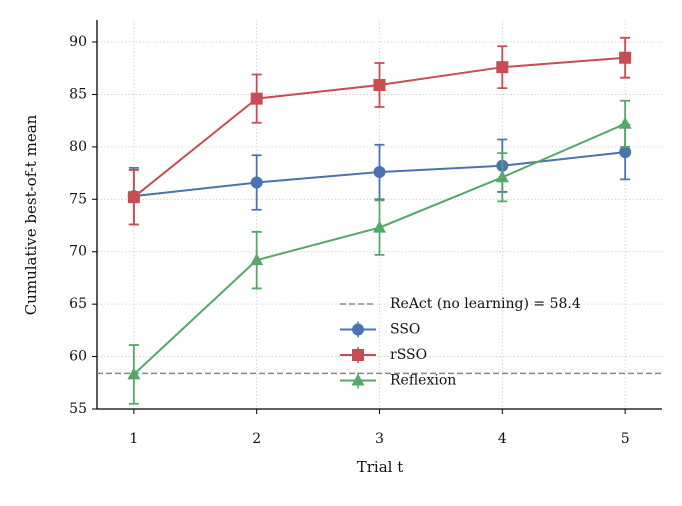 This screenshot has height=506, width=682. Describe the element at coordinates (78, 42) in the screenshot. I see `y-tick-label: 90` at that location.